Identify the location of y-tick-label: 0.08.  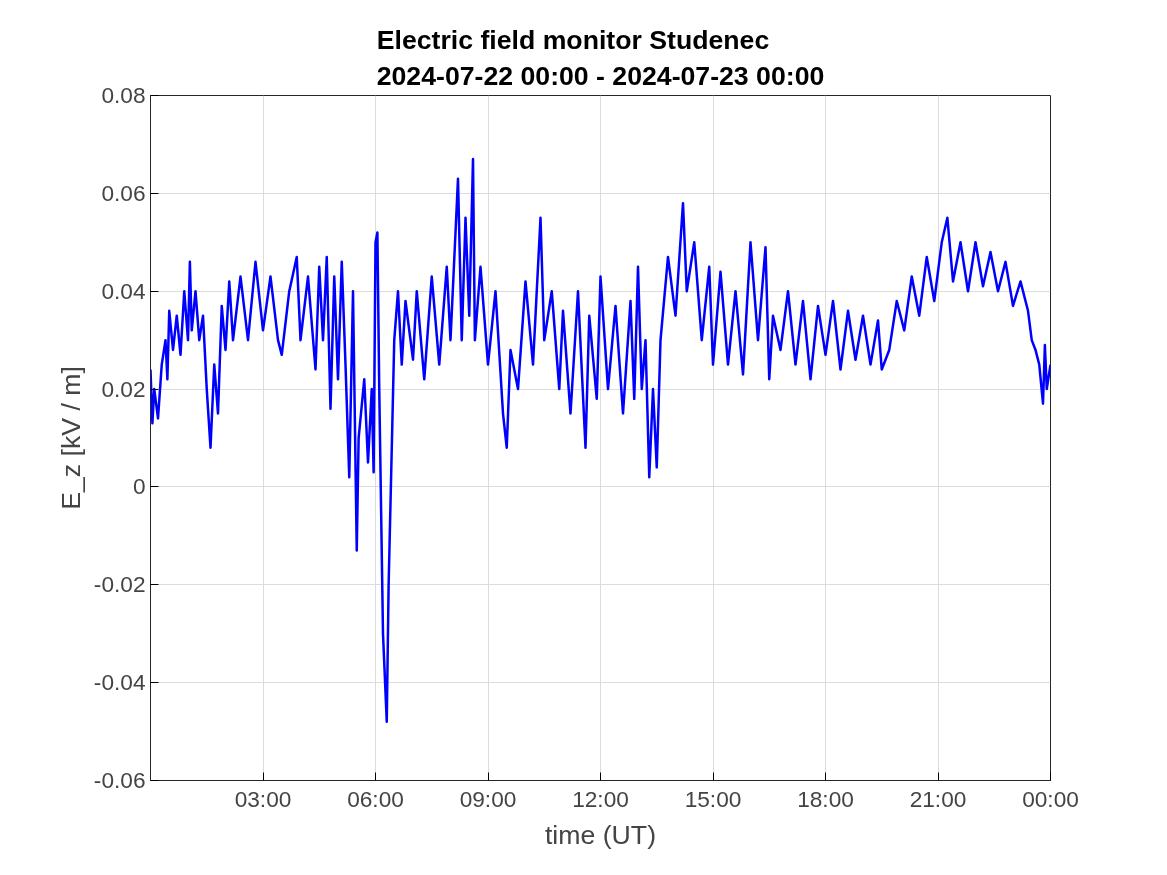
(123, 95).